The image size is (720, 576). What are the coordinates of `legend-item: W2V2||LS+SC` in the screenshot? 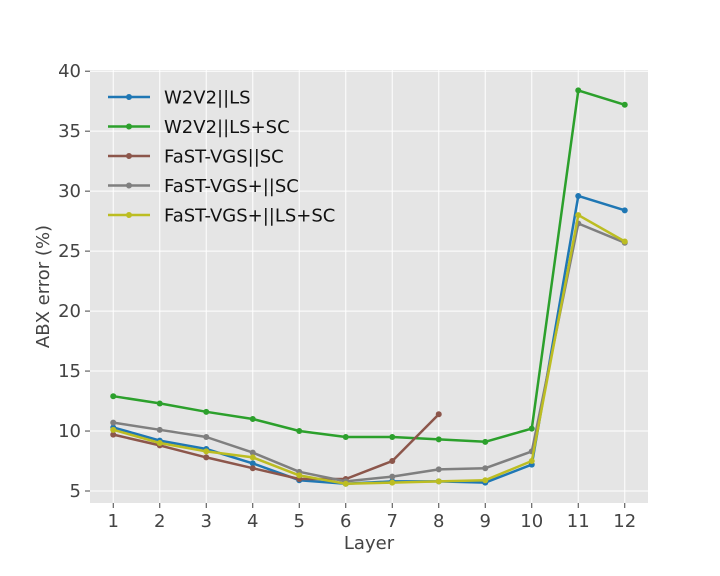 It's located at (199, 127).